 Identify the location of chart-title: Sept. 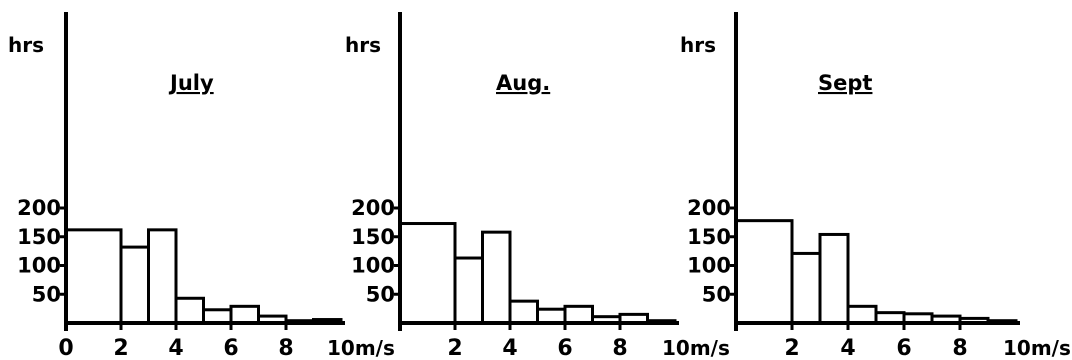
(845, 83).